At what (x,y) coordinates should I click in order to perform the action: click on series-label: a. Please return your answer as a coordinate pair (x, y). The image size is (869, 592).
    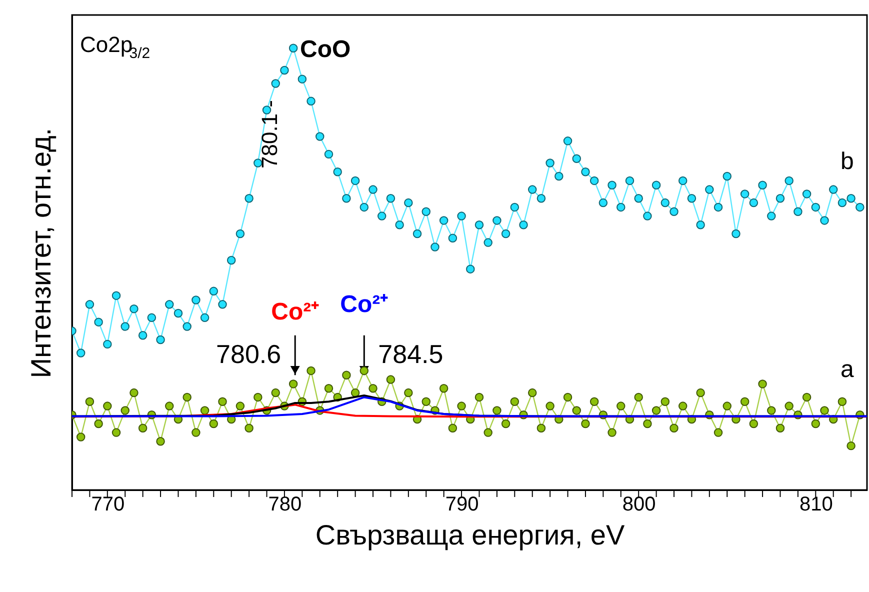
    Looking at the image, I should click on (847, 369).